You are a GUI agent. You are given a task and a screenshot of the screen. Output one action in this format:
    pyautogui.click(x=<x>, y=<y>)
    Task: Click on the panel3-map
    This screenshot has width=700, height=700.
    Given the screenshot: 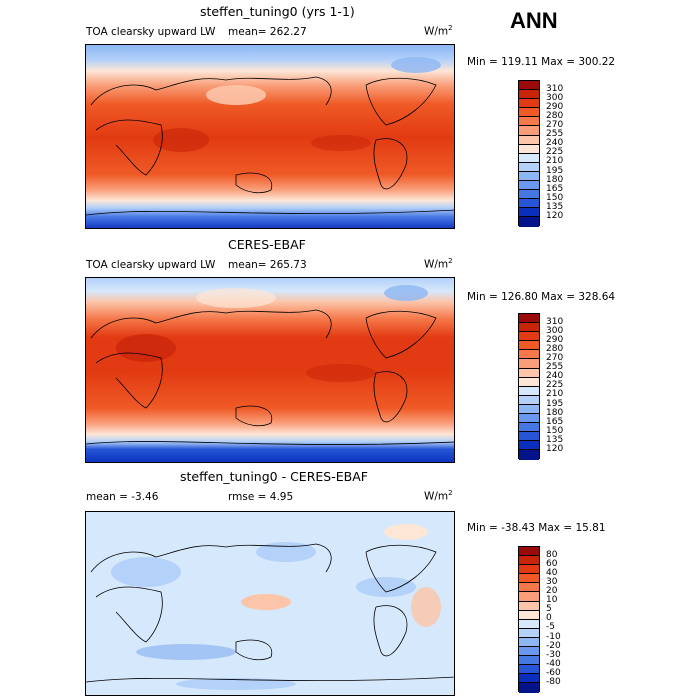 What is the action you would take?
    pyautogui.click(x=270, y=603)
    